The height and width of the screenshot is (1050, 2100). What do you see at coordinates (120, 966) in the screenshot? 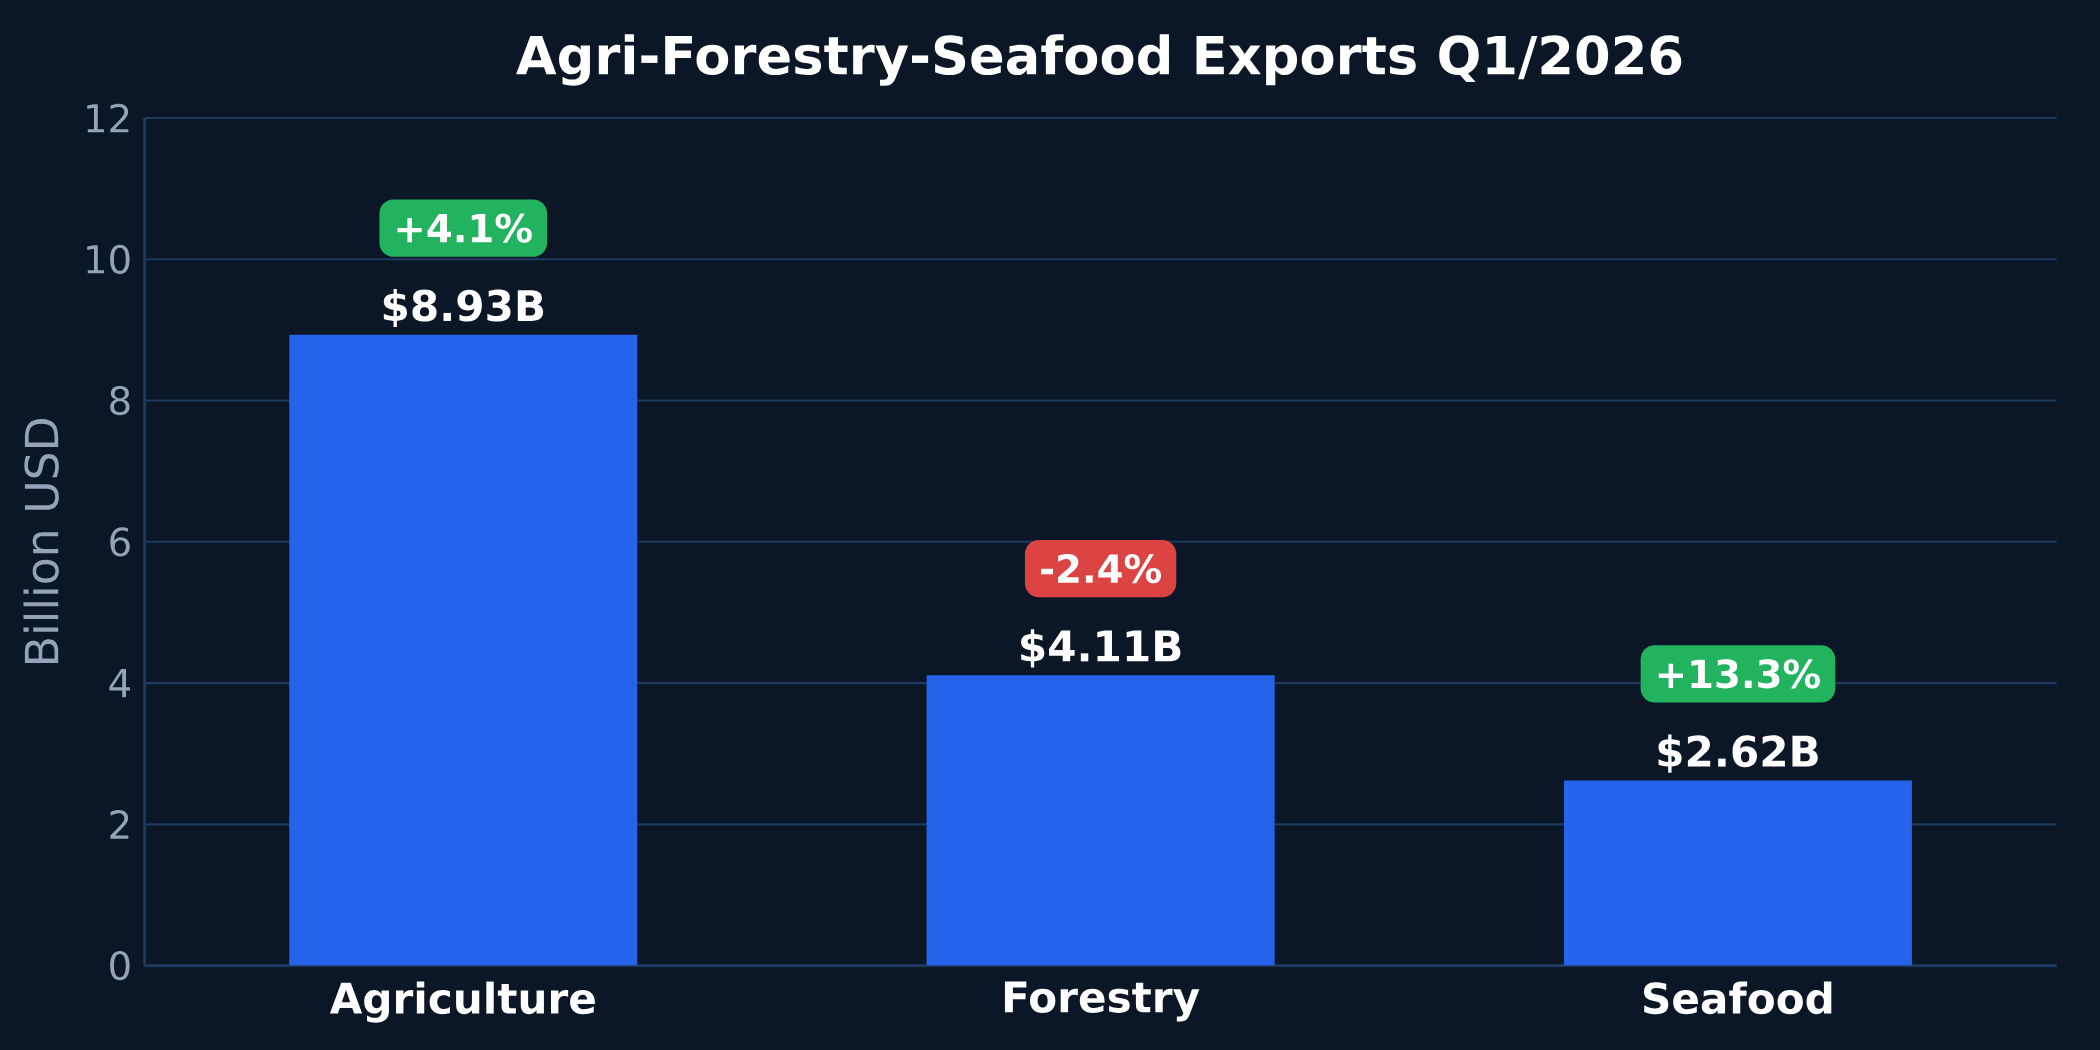
I see `y-tick-label: 0` at bounding box center [120, 966].